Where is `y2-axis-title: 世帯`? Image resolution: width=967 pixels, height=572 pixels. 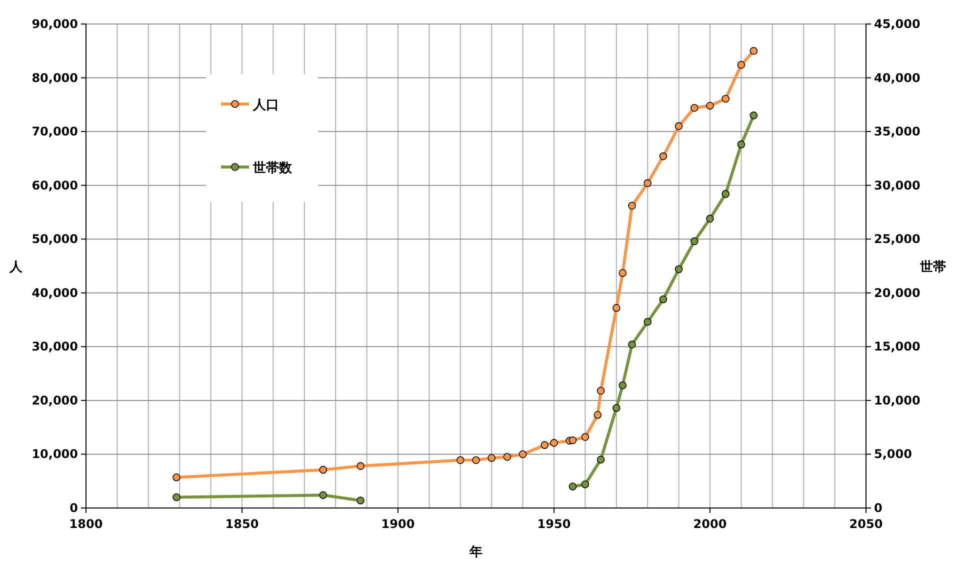
y2-axis-title: 世帯 is located at coordinates (932, 267).